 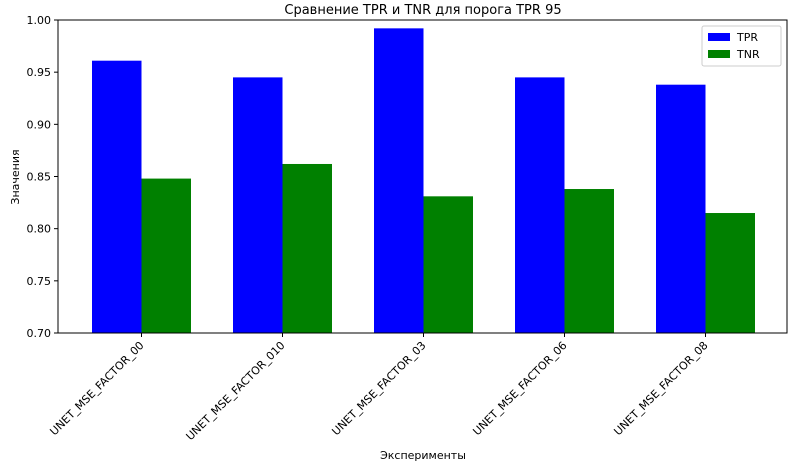 What do you see at coordinates (39, 124) in the screenshot?
I see `y-tick-label: 0.90` at bounding box center [39, 124].